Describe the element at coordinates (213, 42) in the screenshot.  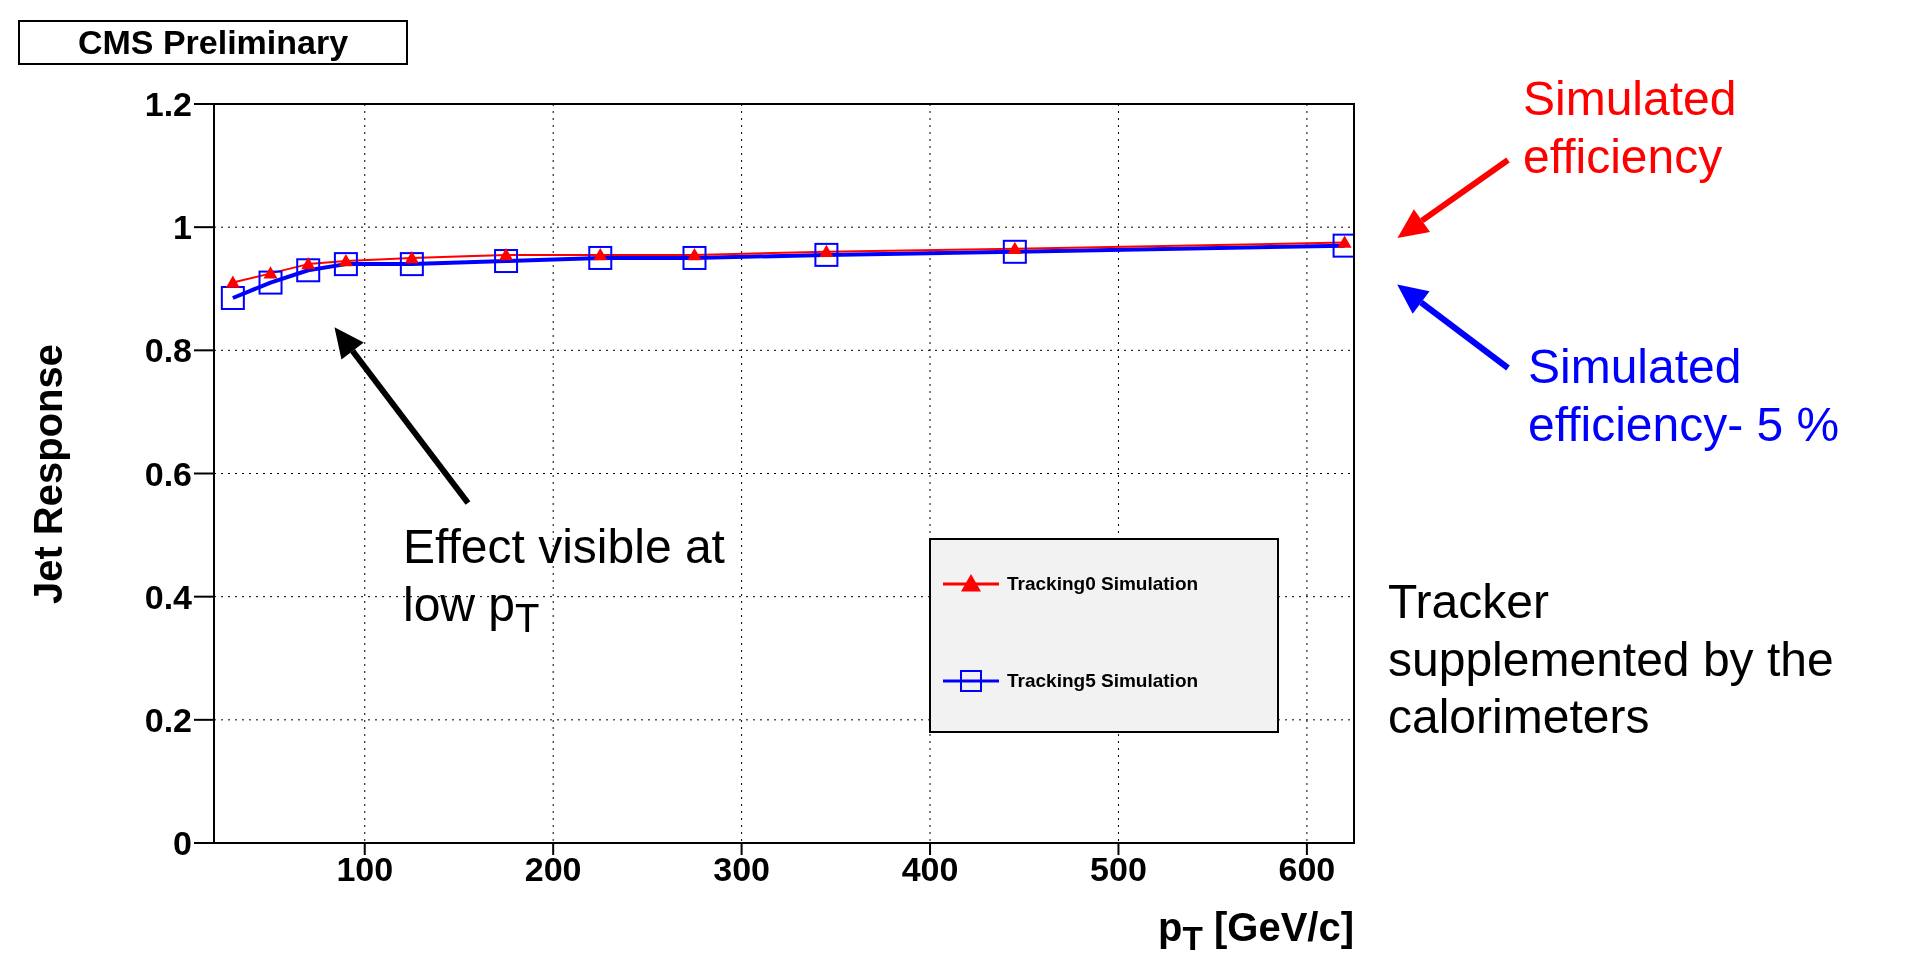
I see `text: CMS Preliminary` at that location.